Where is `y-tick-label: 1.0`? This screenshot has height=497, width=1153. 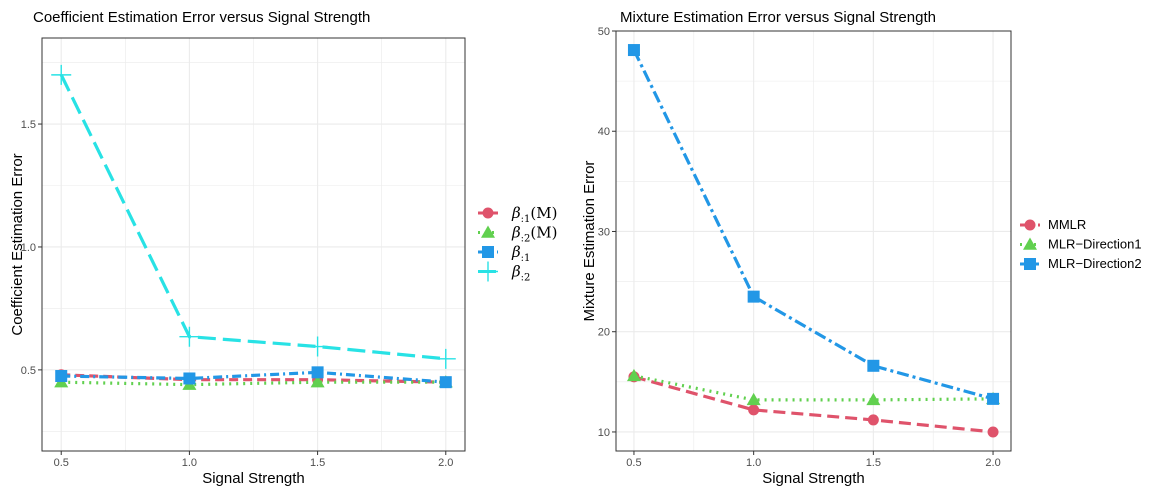 y-tick-label: 1.0 is located at coordinates (28, 248).